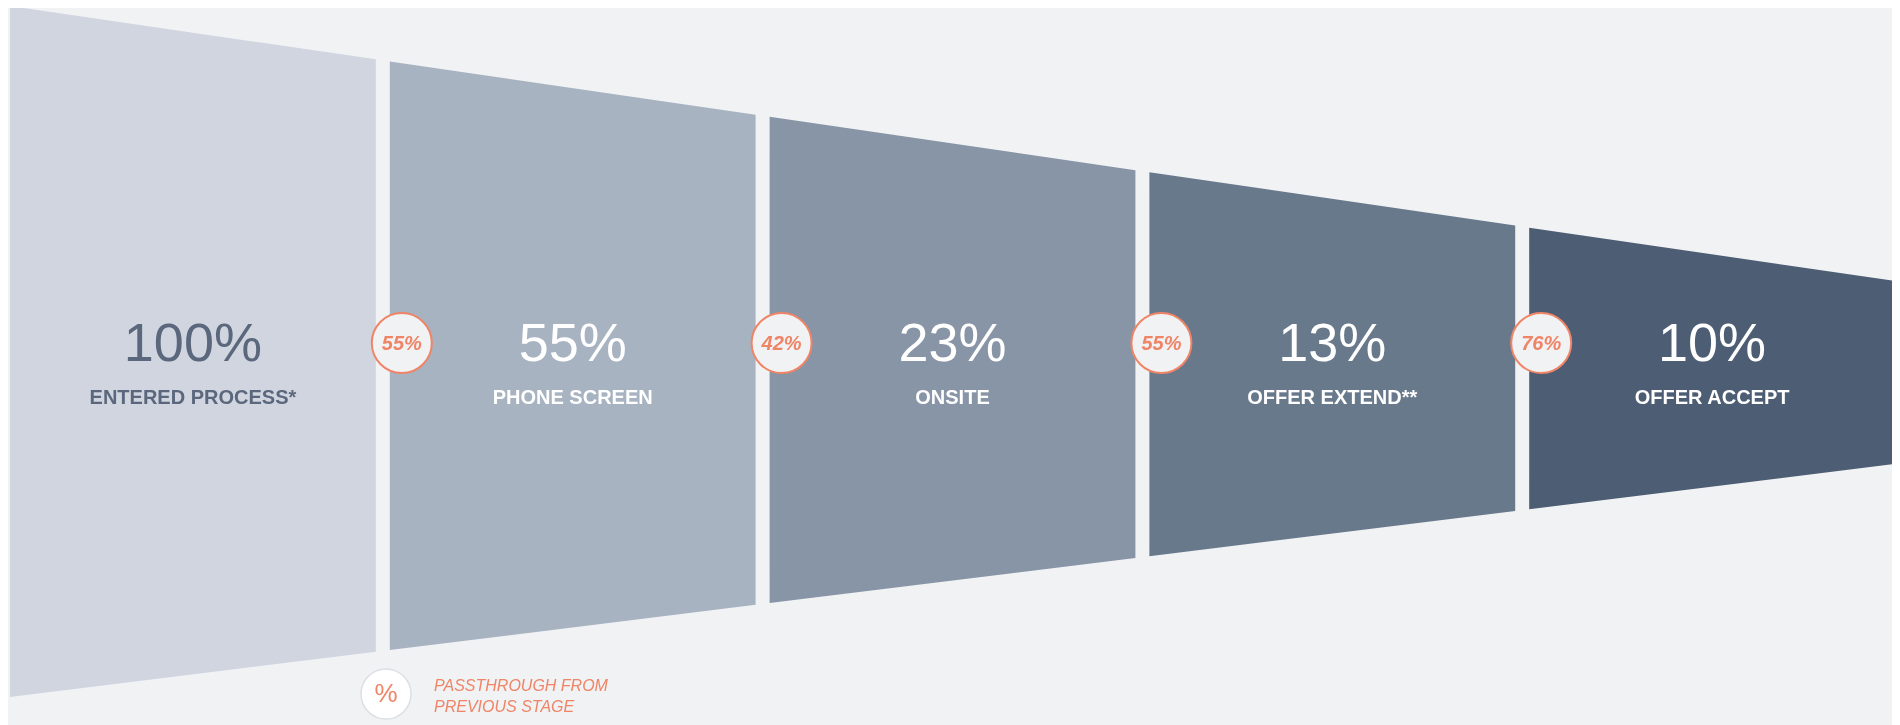 The height and width of the screenshot is (725, 1900). I want to click on category-label: PHONE SCREEN, so click(572, 397).